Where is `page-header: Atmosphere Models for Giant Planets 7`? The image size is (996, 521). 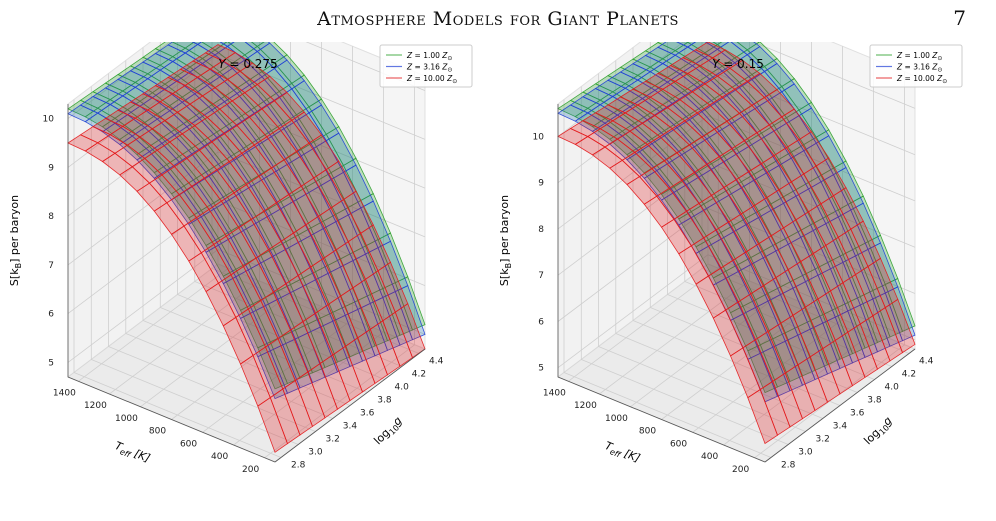
page-header: Atmosphere Models for Giant Planets 7 is located at coordinates (498, 20).